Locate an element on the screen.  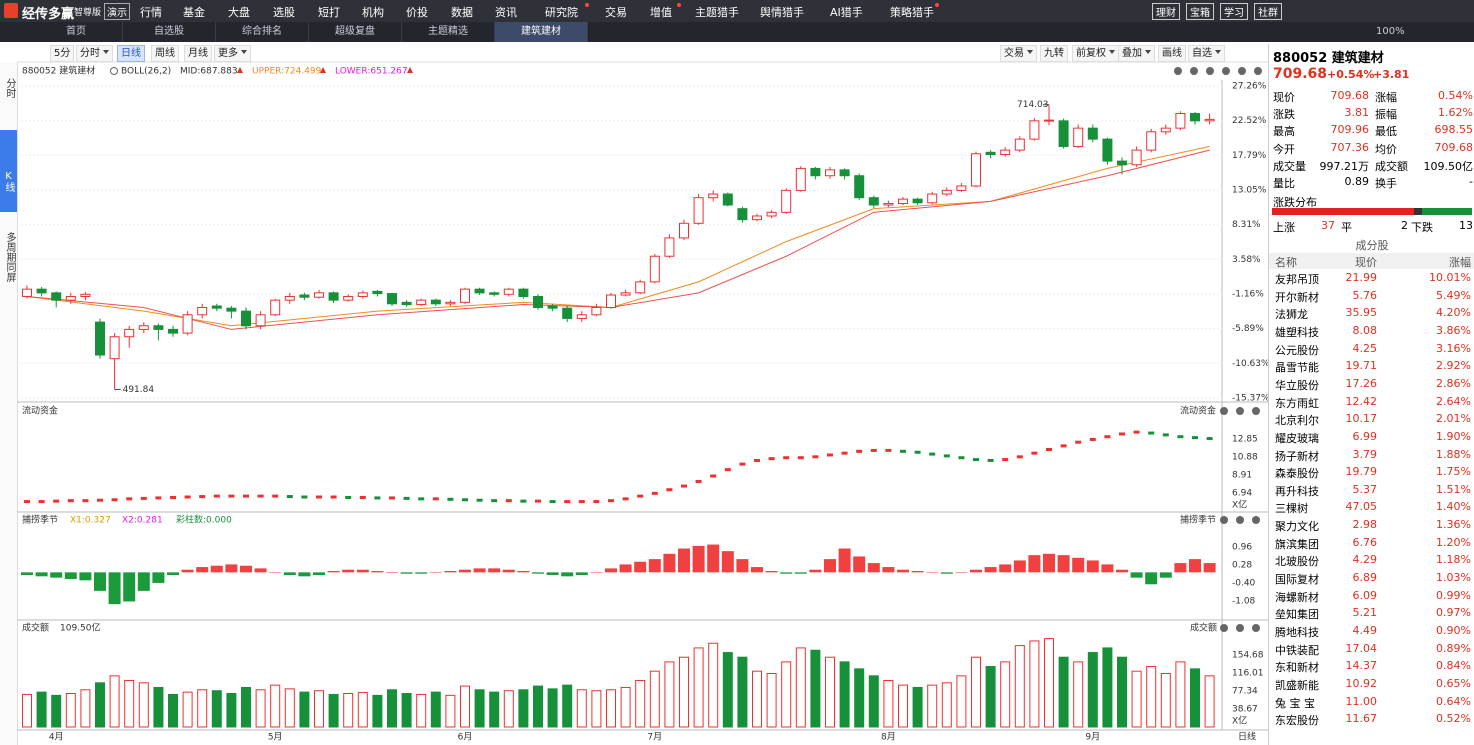
dist-bar is located at coordinates (1372, 211).